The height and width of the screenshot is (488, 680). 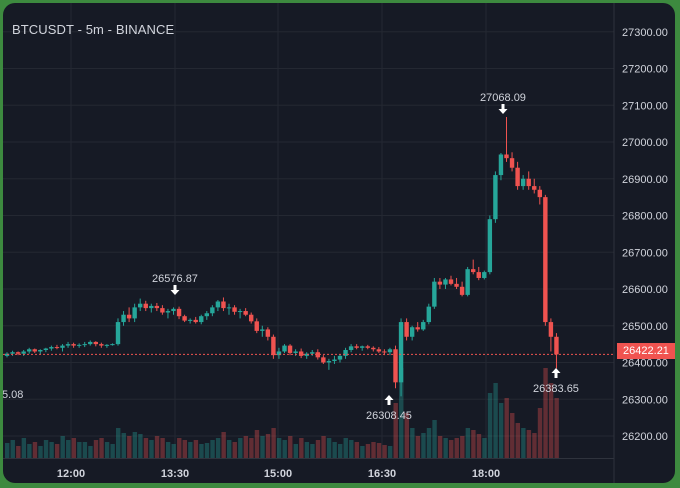 What do you see at coordinates (646, 351) in the screenshot?
I see `current-price-label: 26422.21` at bounding box center [646, 351].